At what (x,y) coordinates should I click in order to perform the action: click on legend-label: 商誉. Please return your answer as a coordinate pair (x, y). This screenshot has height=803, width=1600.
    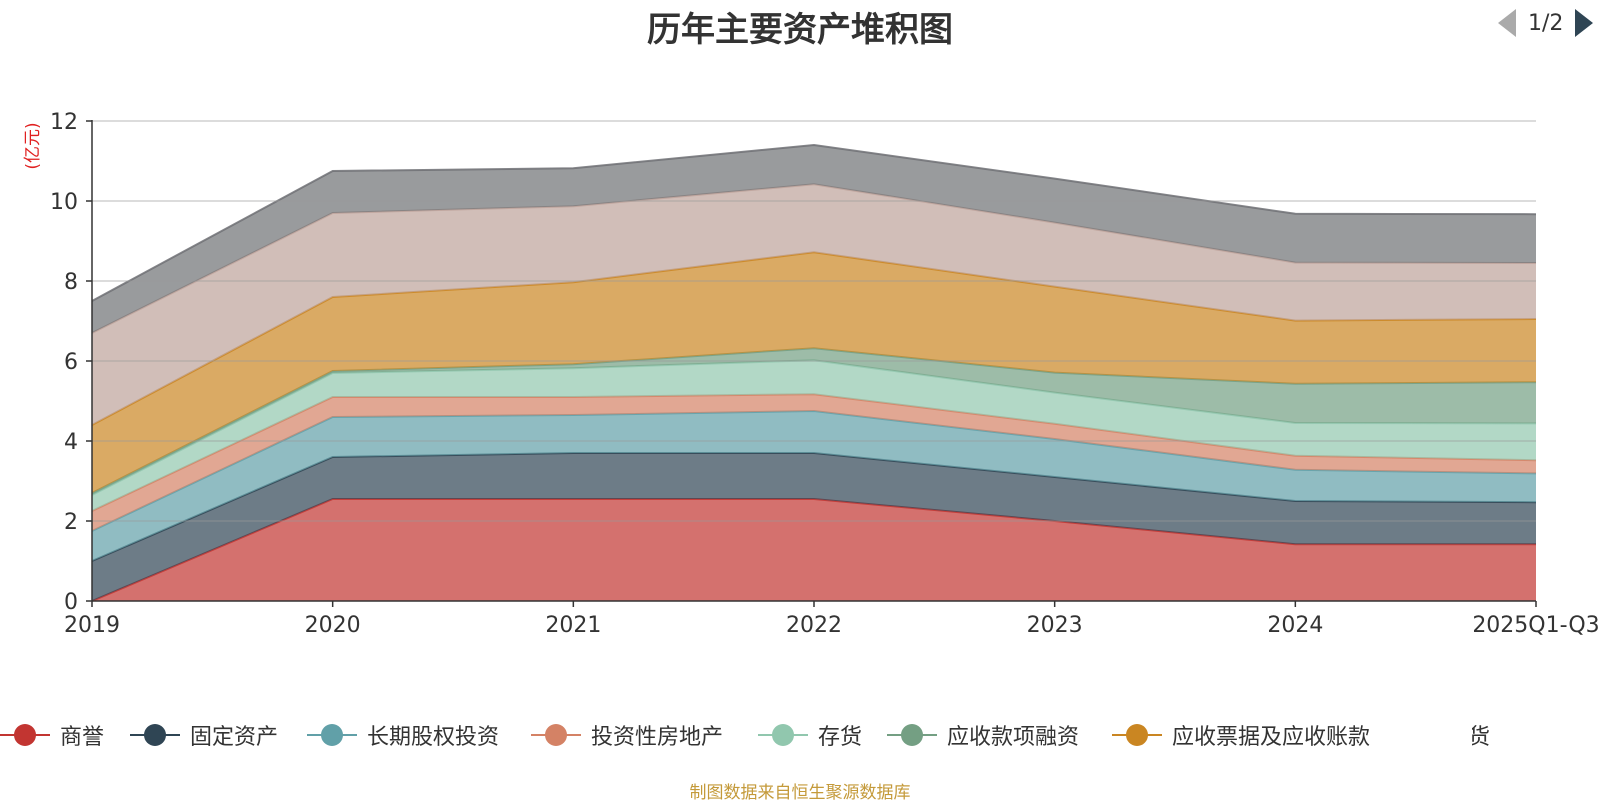
    Looking at the image, I should click on (82, 737).